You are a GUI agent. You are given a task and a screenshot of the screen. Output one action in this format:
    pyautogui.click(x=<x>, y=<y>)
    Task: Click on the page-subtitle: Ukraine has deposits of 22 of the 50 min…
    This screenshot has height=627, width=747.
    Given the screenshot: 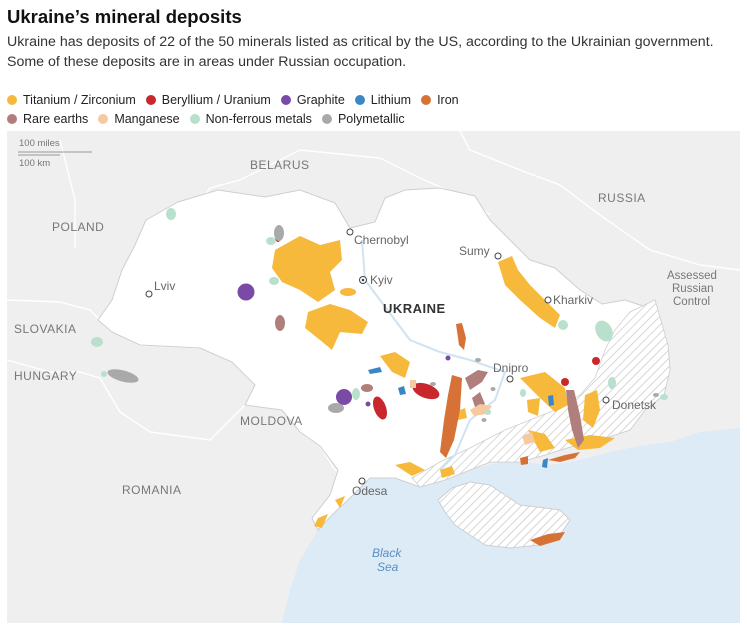 What is the action you would take?
    pyautogui.click(x=360, y=52)
    